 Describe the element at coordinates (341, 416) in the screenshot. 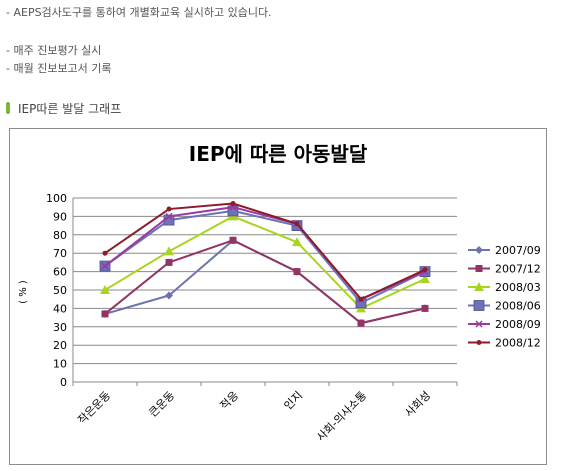

I see `x-category-label: 사회-의사소통` at that location.